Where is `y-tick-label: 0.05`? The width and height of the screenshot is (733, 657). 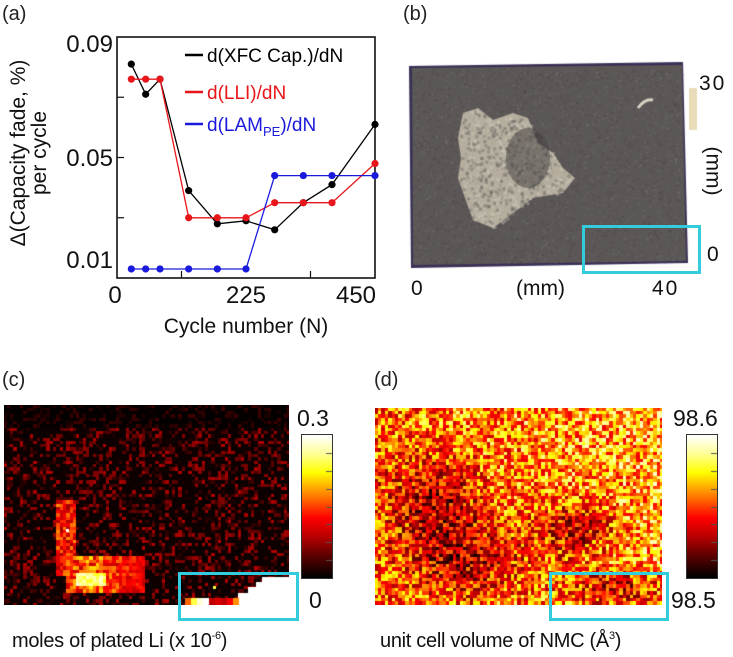
y-tick-label: 0.05 is located at coordinates (89, 158).